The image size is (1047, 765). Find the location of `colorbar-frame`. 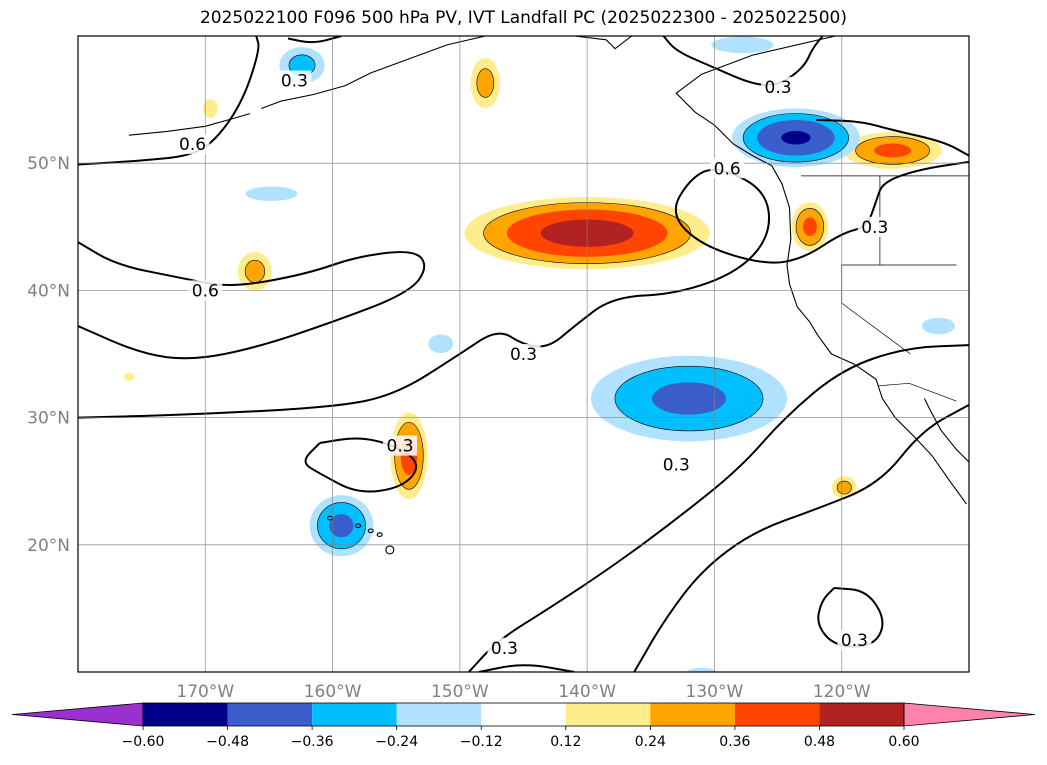

colorbar-frame is located at coordinates (523, 714).